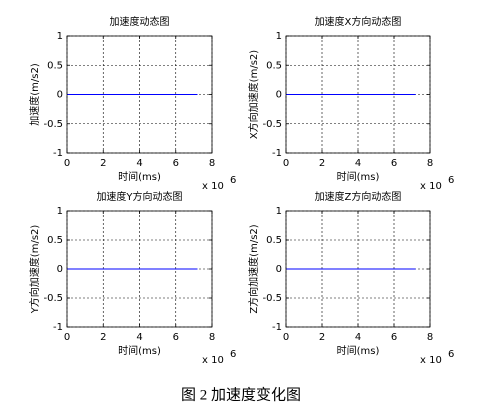  What do you see at coordinates (34, 270) in the screenshot?
I see `y-axis-label: Y方向加速度(m/s2)` at bounding box center [34, 270].